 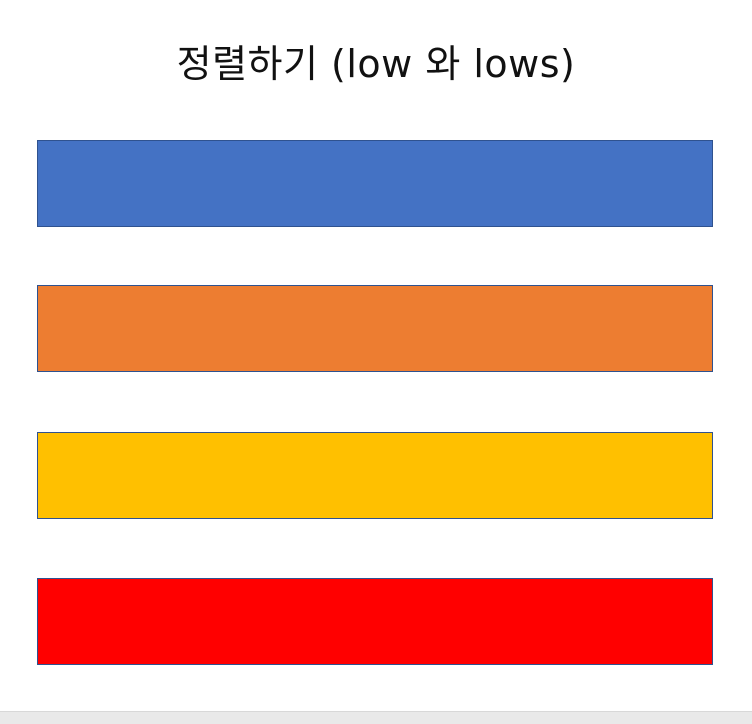 What do you see at coordinates (376, 717) in the screenshot?
I see `bottom-strip` at bounding box center [376, 717].